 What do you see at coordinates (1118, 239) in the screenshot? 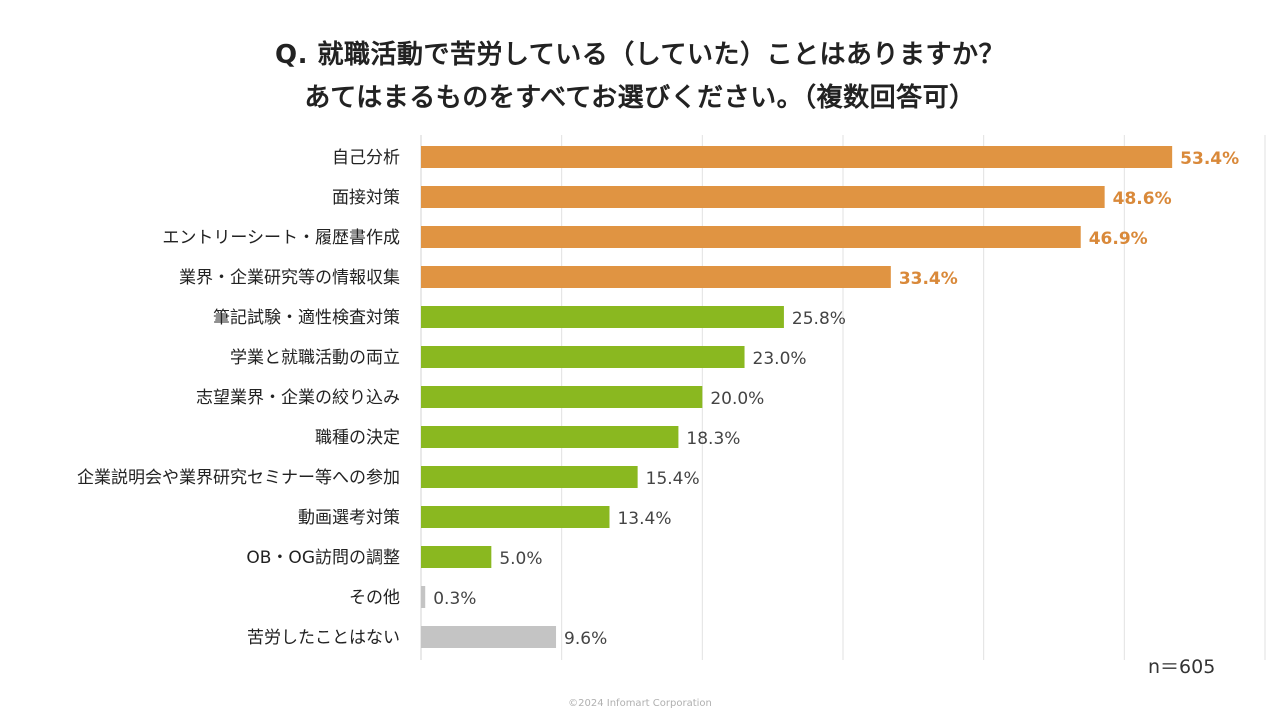
I see `value-label: 46.9%` at bounding box center [1118, 239].